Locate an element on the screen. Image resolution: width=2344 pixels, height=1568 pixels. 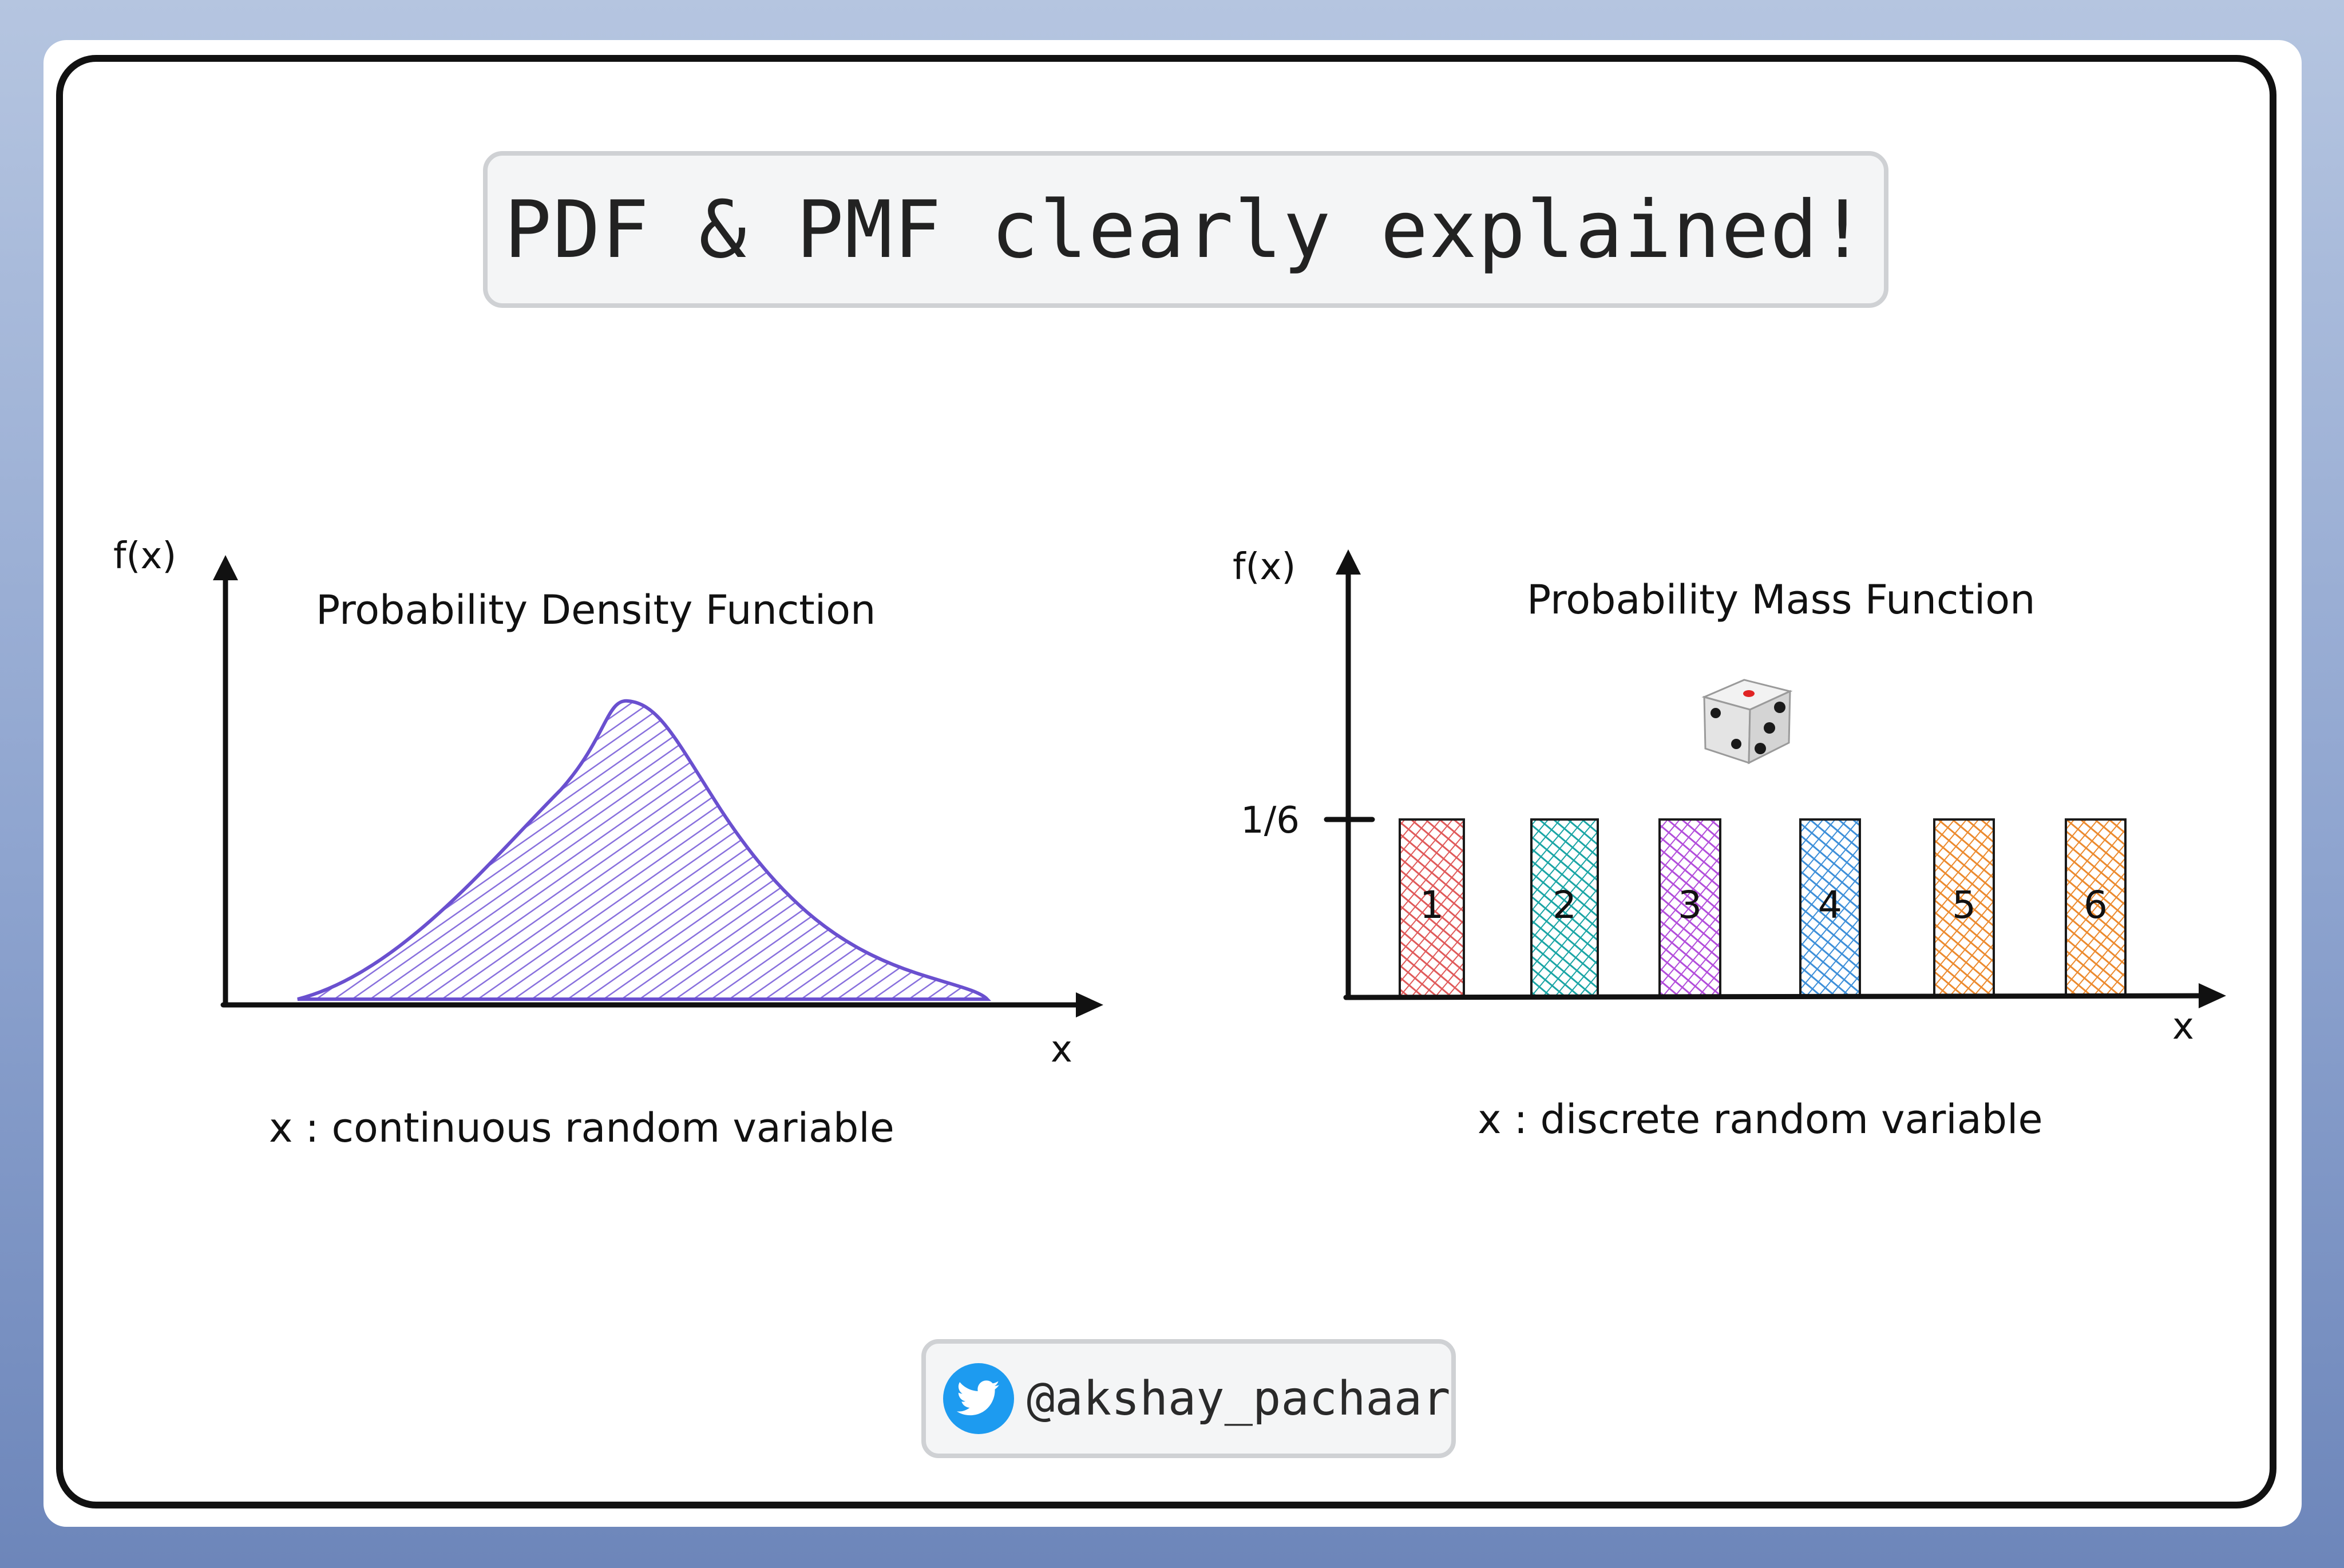
page-title: PDF & PMF clearly explained! is located at coordinates (1186, 229).